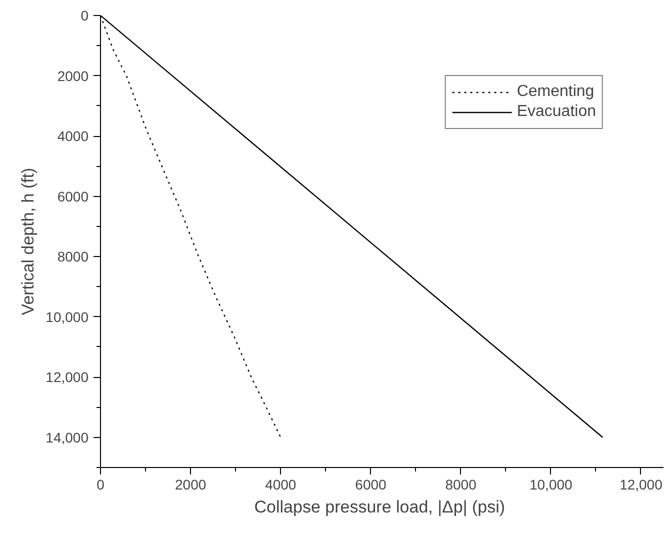  I want to click on y-axis-title: Vertical depth, h (ft), so click(28, 242).